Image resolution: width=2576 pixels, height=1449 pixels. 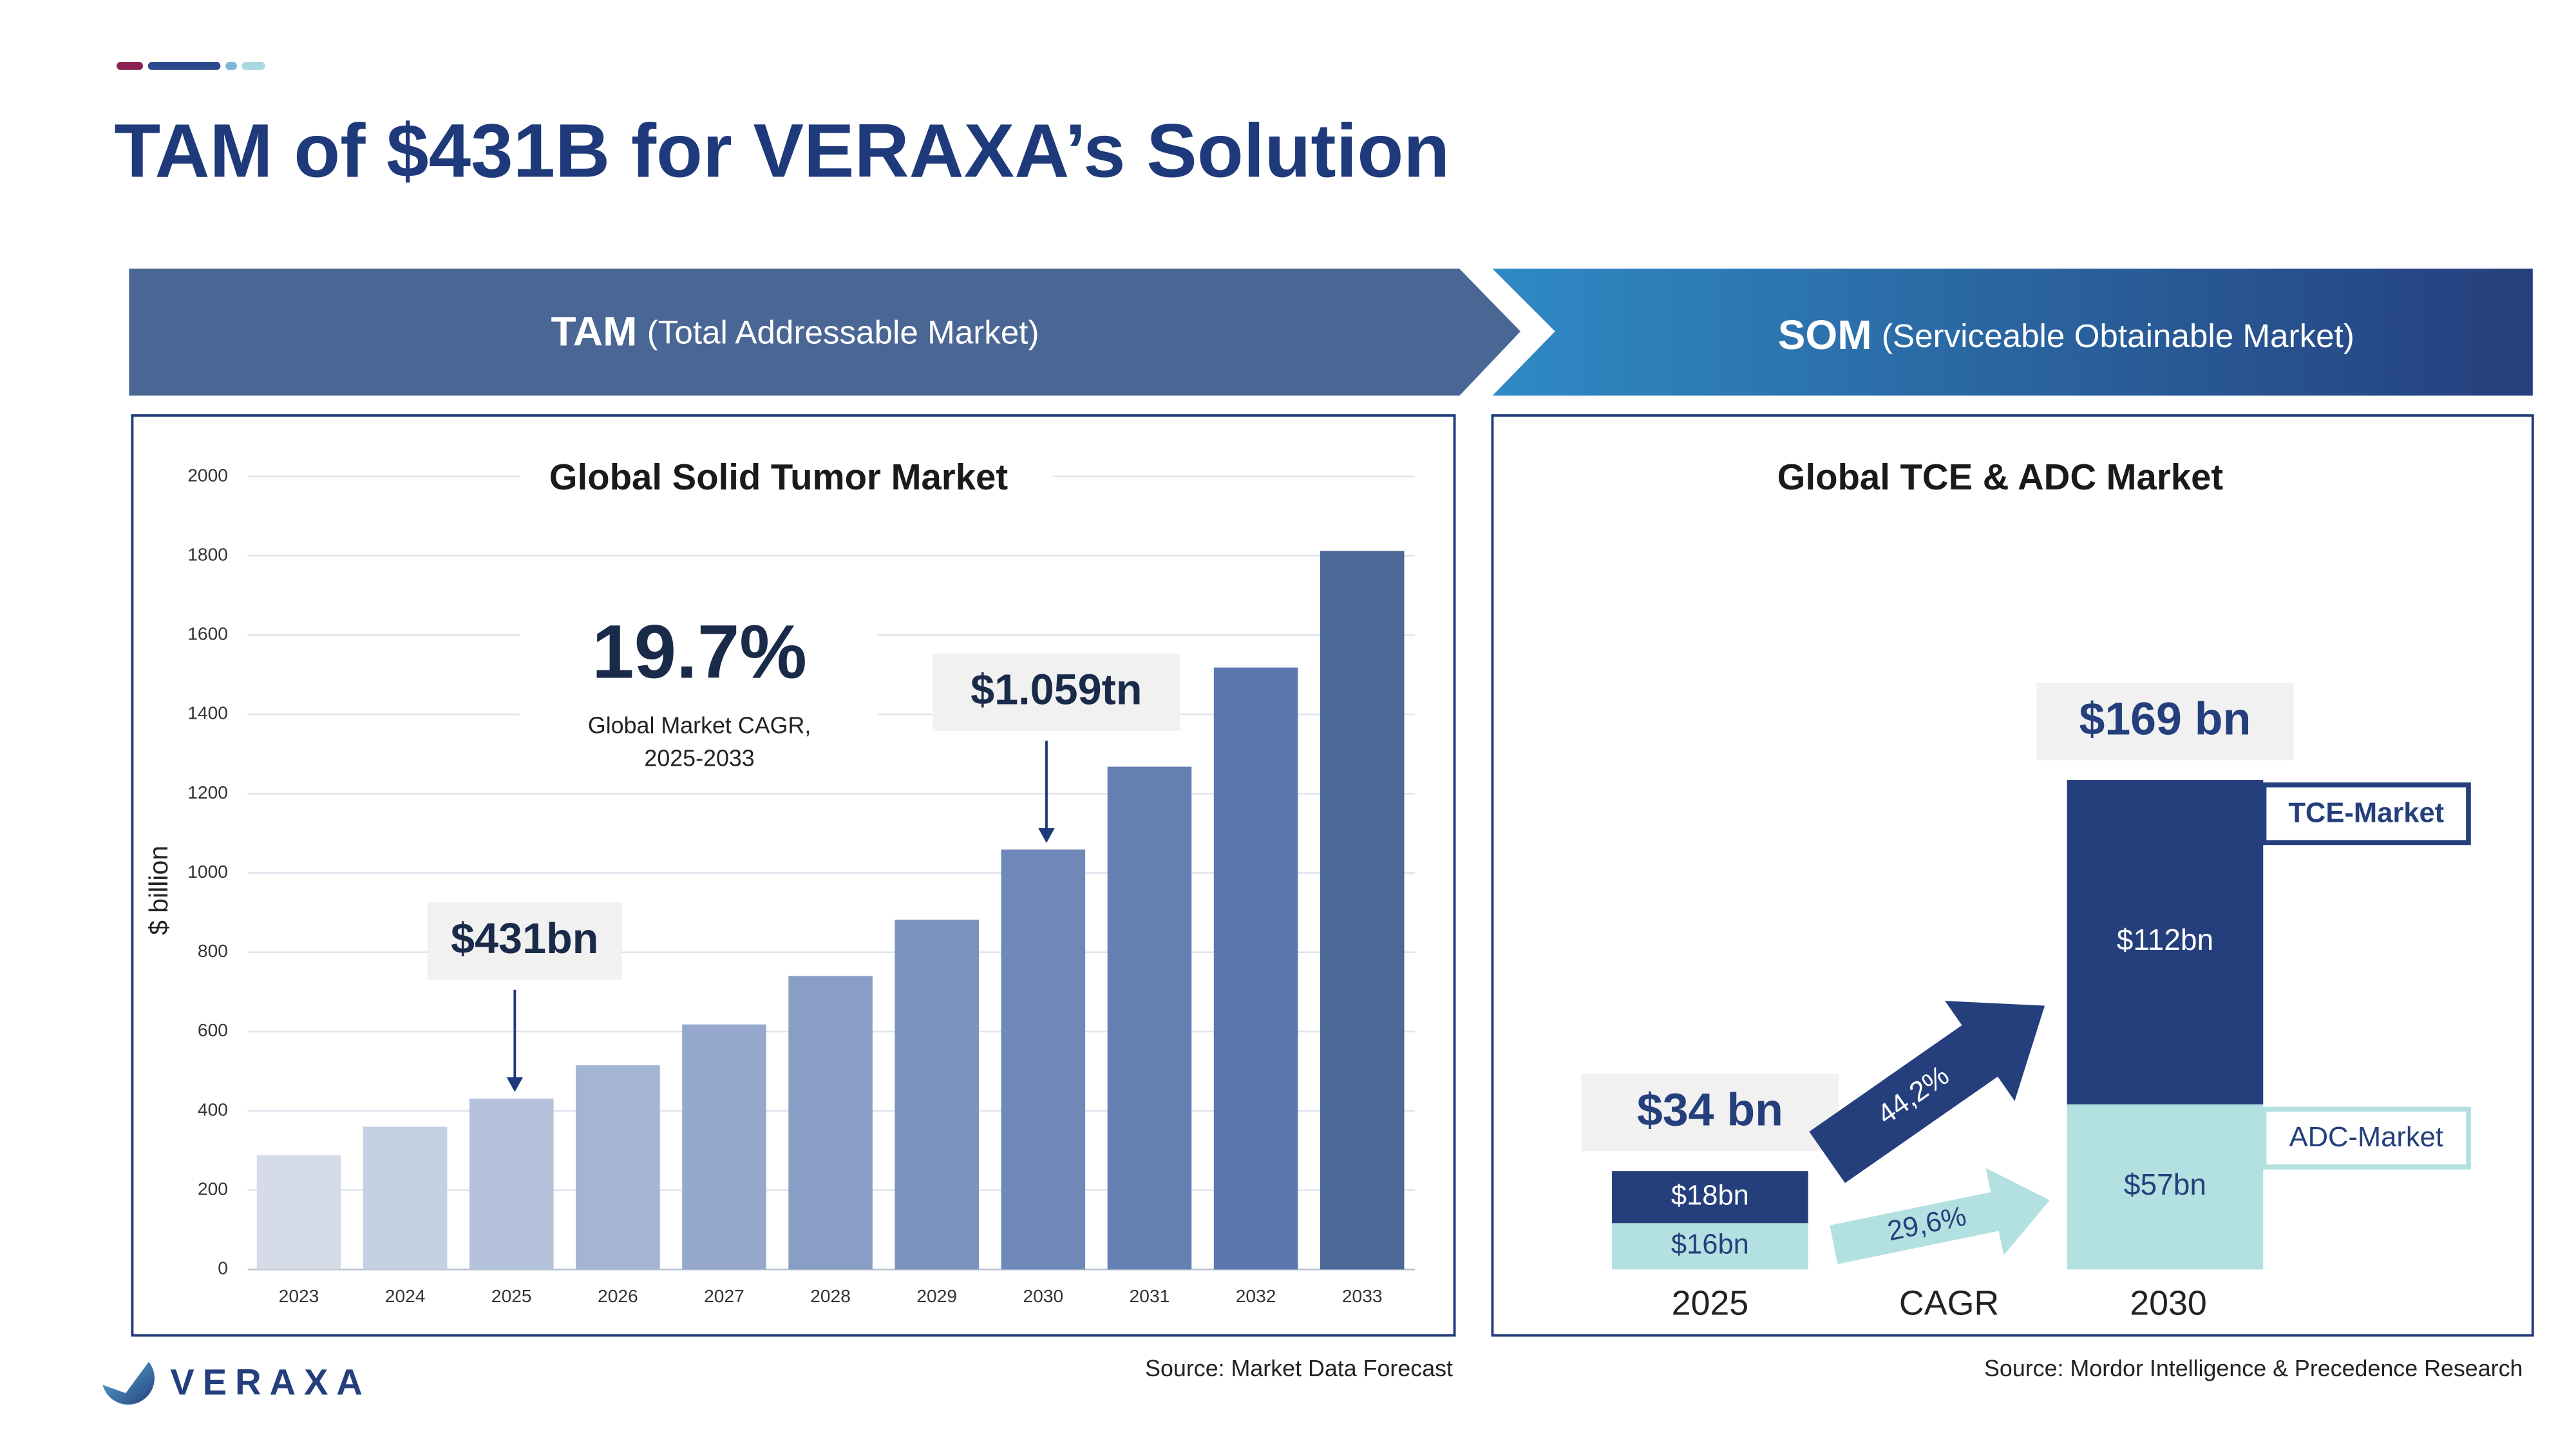 I want to click on som-title: SOM, so click(x=1825, y=335).